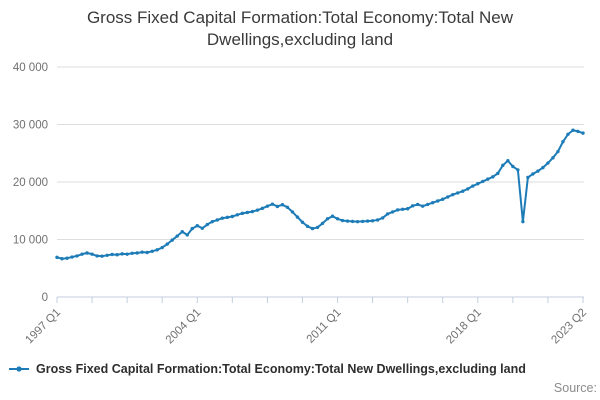 This screenshot has width=600, height=400. I want to click on y-axis-label: 10 000, so click(30, 241).